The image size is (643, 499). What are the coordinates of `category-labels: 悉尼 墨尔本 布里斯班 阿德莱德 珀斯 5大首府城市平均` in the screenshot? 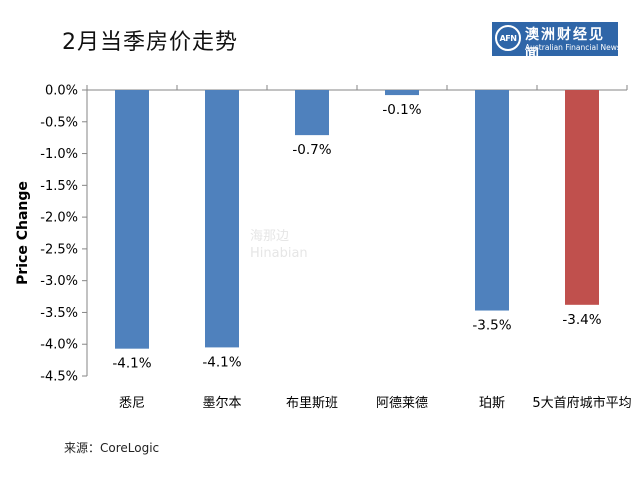 It's located at (375, 403).